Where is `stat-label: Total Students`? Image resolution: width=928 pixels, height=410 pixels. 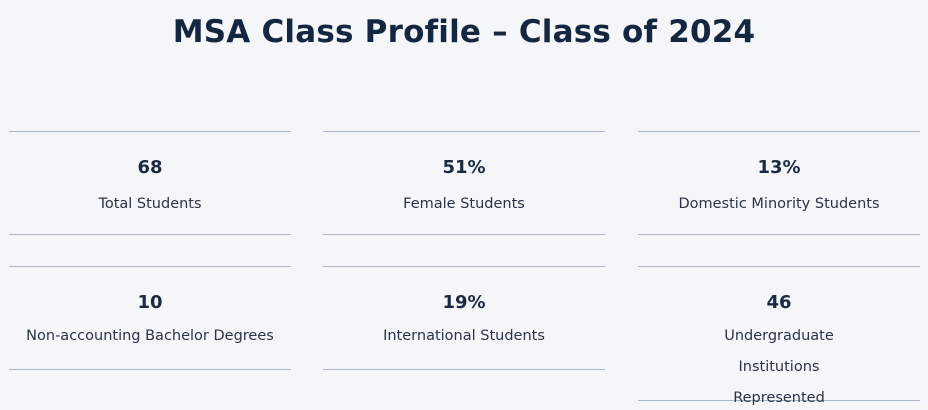
stat-label: Total Students is located at coordinates (150, 204).